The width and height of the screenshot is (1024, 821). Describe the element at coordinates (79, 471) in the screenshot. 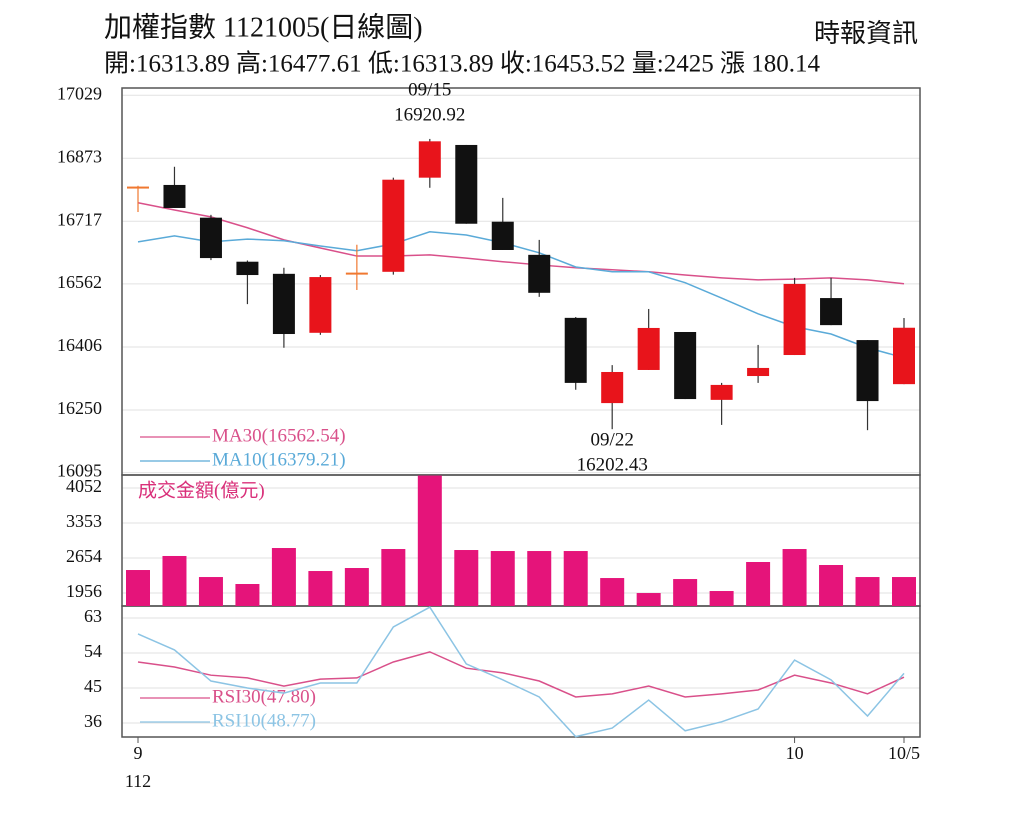

I see `y-tick-label: 16095` at that location.